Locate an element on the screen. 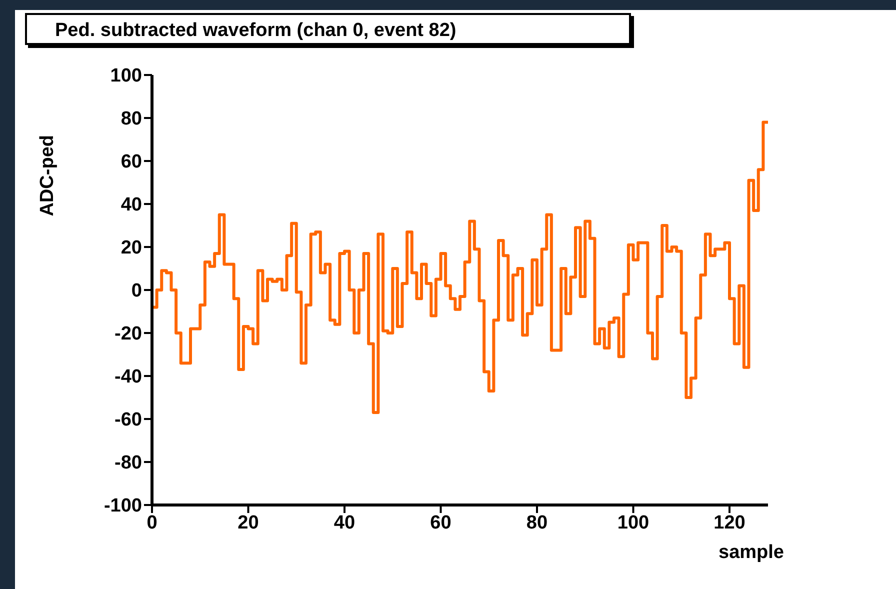 The height and width of the screenshot is (589, 896). x-tick-label: 80 is located at coordinates (537, 523).